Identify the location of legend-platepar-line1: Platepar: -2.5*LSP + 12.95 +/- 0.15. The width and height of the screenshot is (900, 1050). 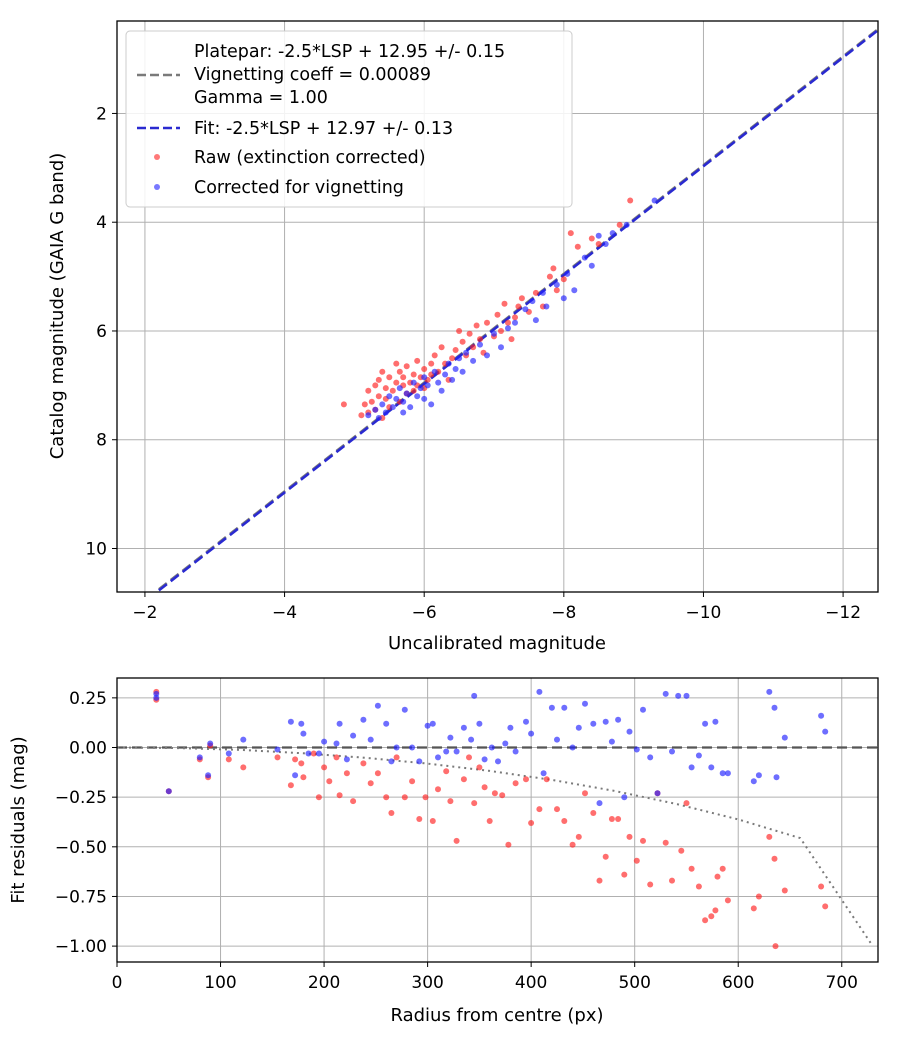
(349, 52).